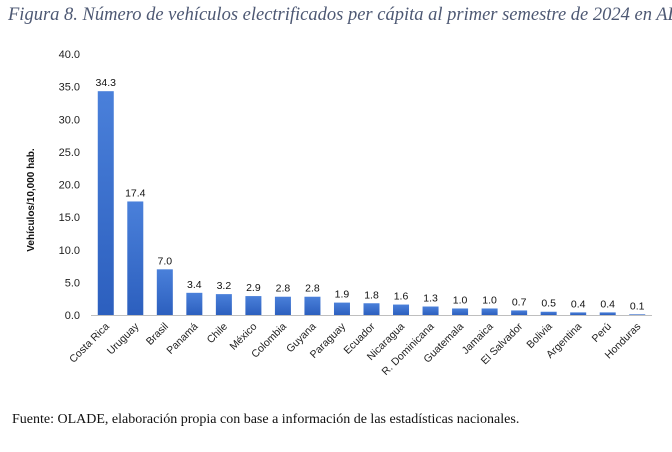  What do you see at coordinates (194, 285) in the screenshot?
I see `data-label: 3.4` at bounding box center [194, 285].